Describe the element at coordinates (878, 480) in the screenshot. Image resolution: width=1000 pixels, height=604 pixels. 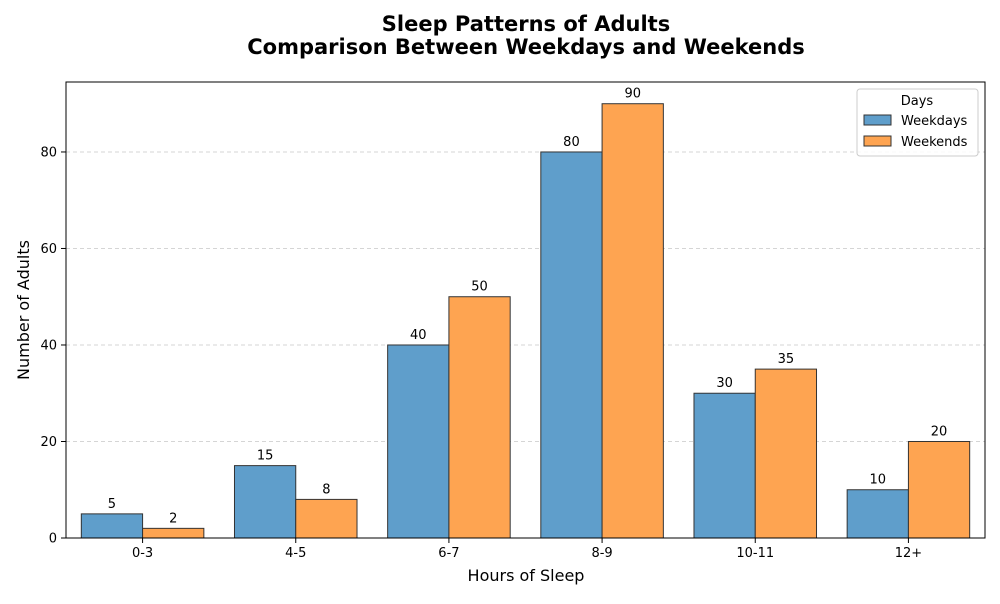
I see `data-label: 10` at that location.